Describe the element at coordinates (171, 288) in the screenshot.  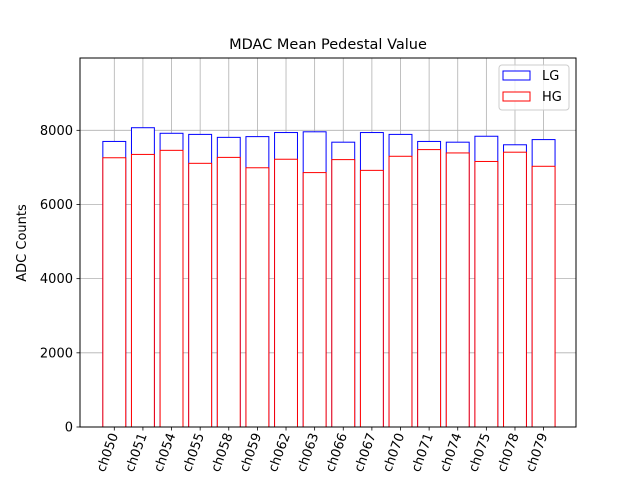
I see `bar-hg-ch054` at that location.